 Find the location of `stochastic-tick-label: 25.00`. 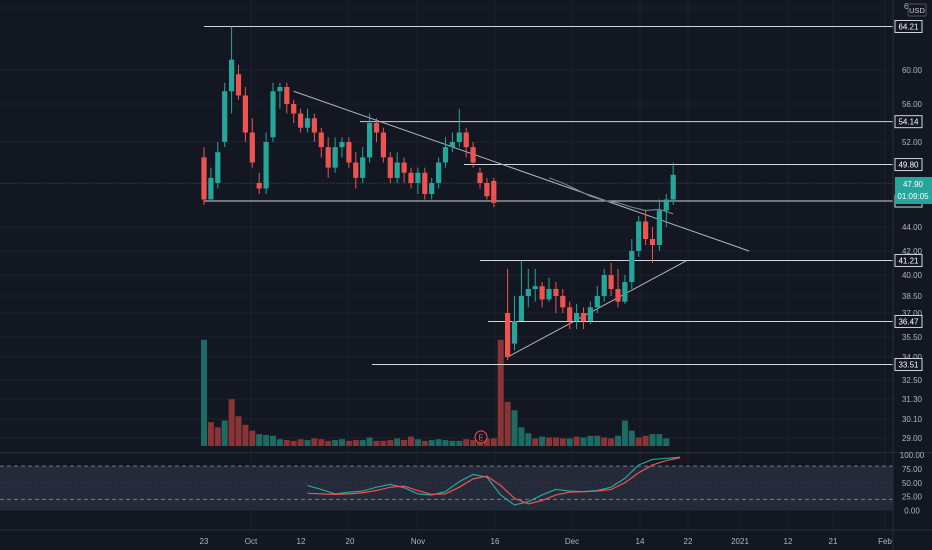

stochastic-tick-label: 25.00 is located at coordinates (912, 497).